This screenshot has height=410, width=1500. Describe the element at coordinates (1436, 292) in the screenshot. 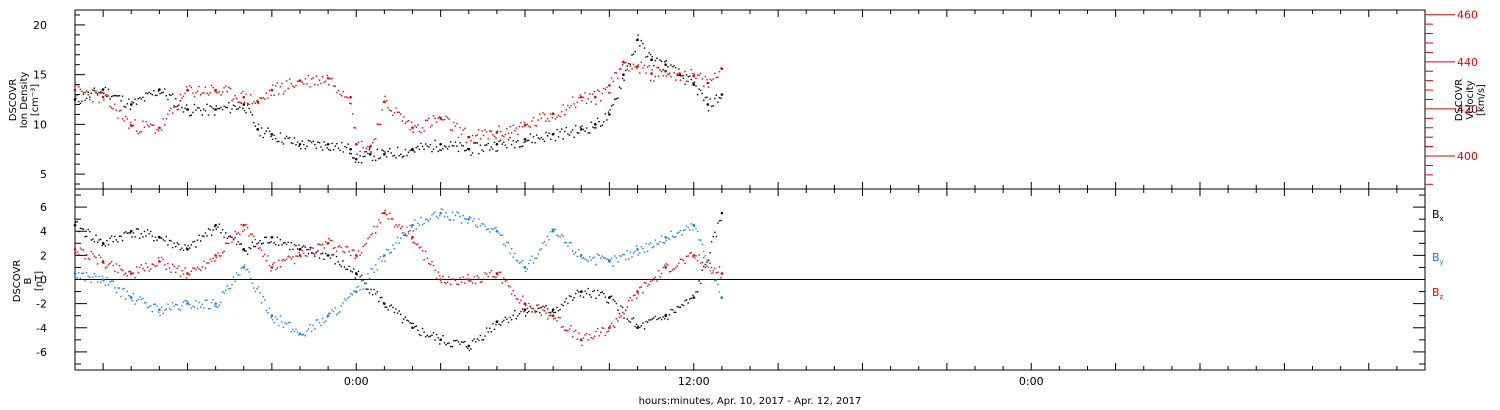

I see `legend-label-base: B` at that location.